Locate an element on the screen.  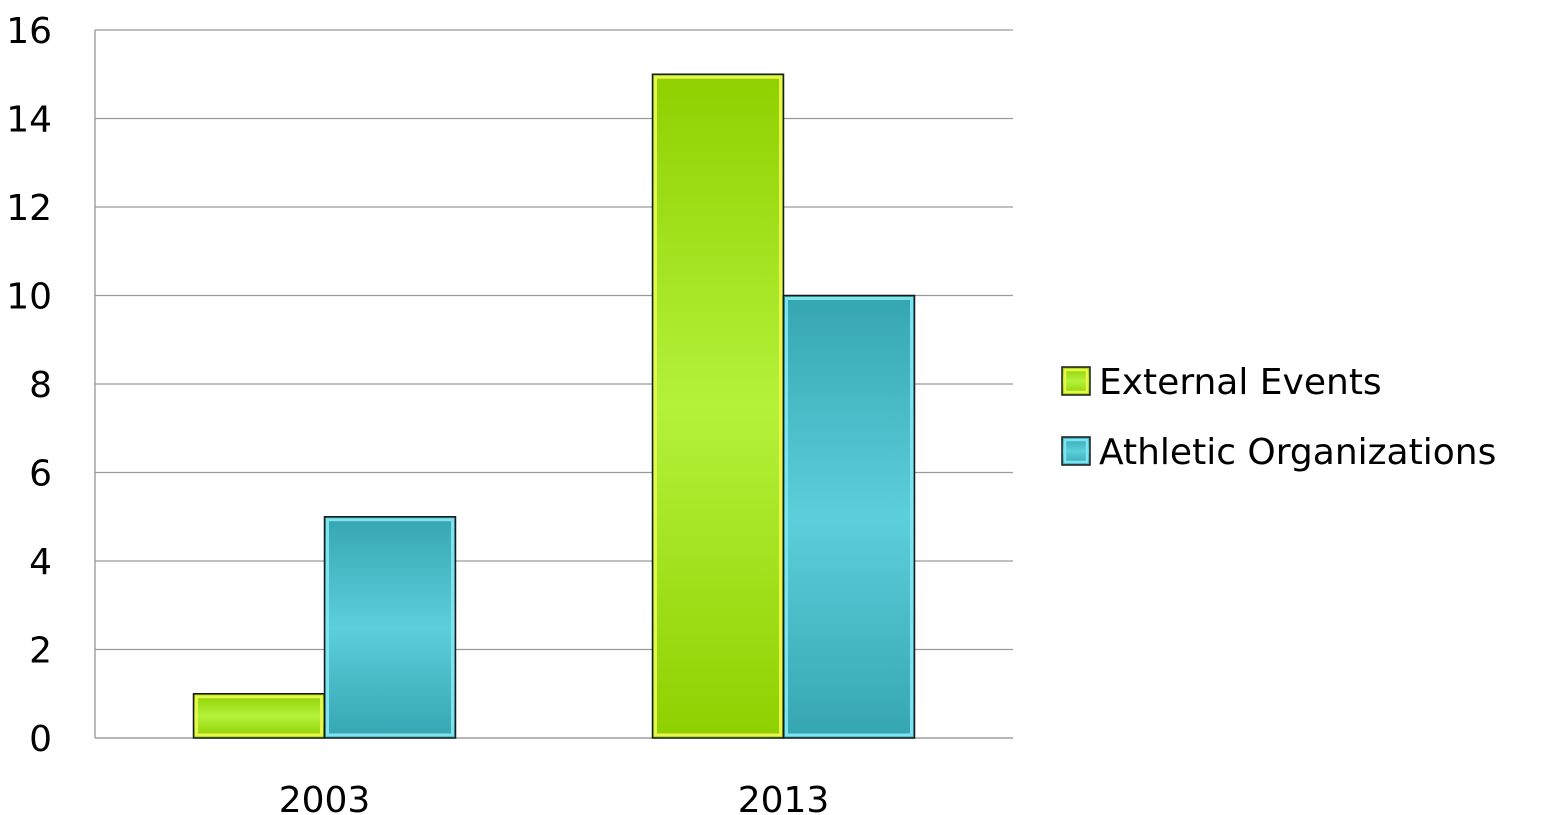
x-tick-label: 2013 is located at coordinates (784, 797).